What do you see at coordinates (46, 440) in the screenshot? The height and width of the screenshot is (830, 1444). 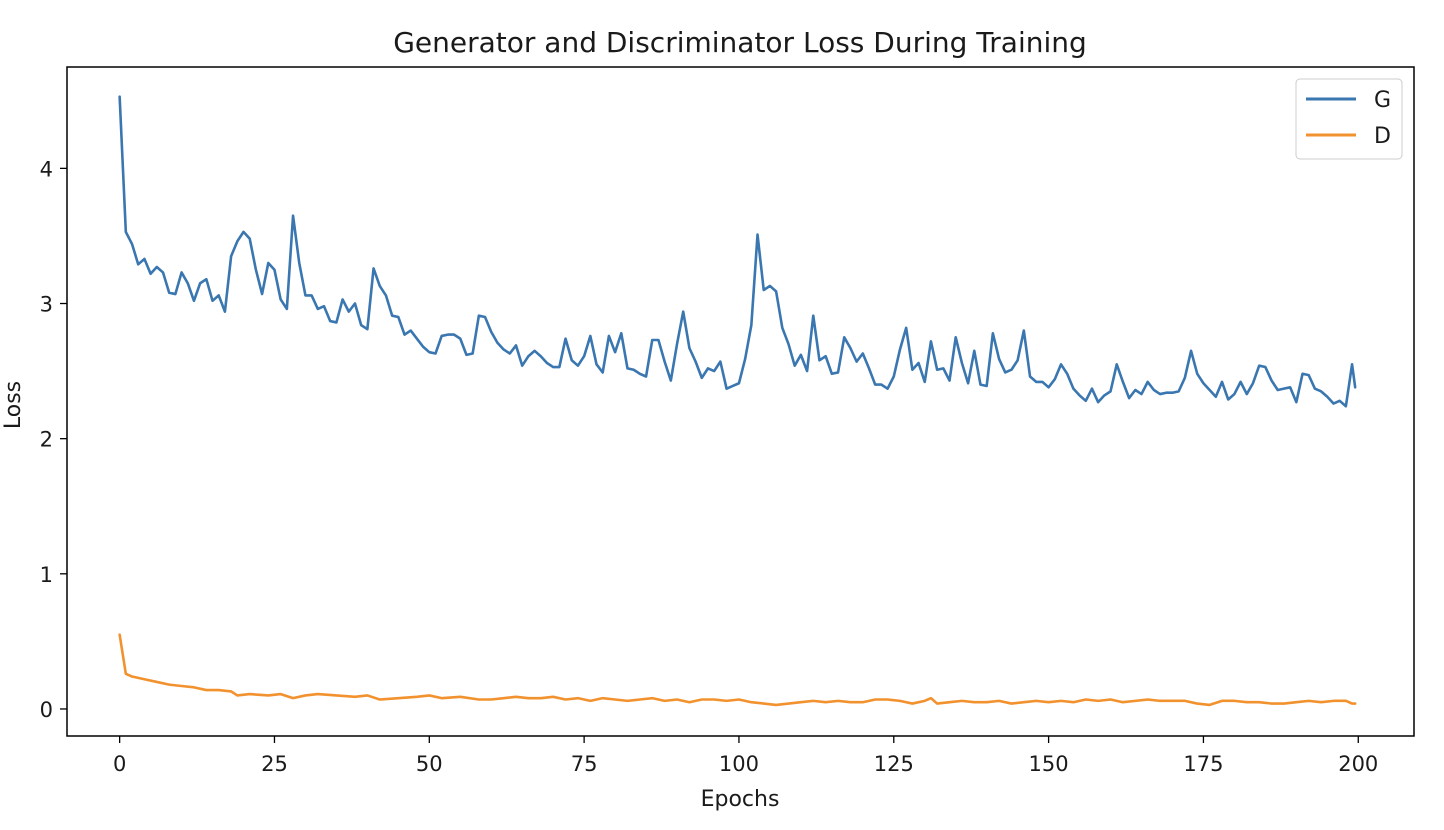 I see `y-tick-label: 2` at bounding box center [46, 440].